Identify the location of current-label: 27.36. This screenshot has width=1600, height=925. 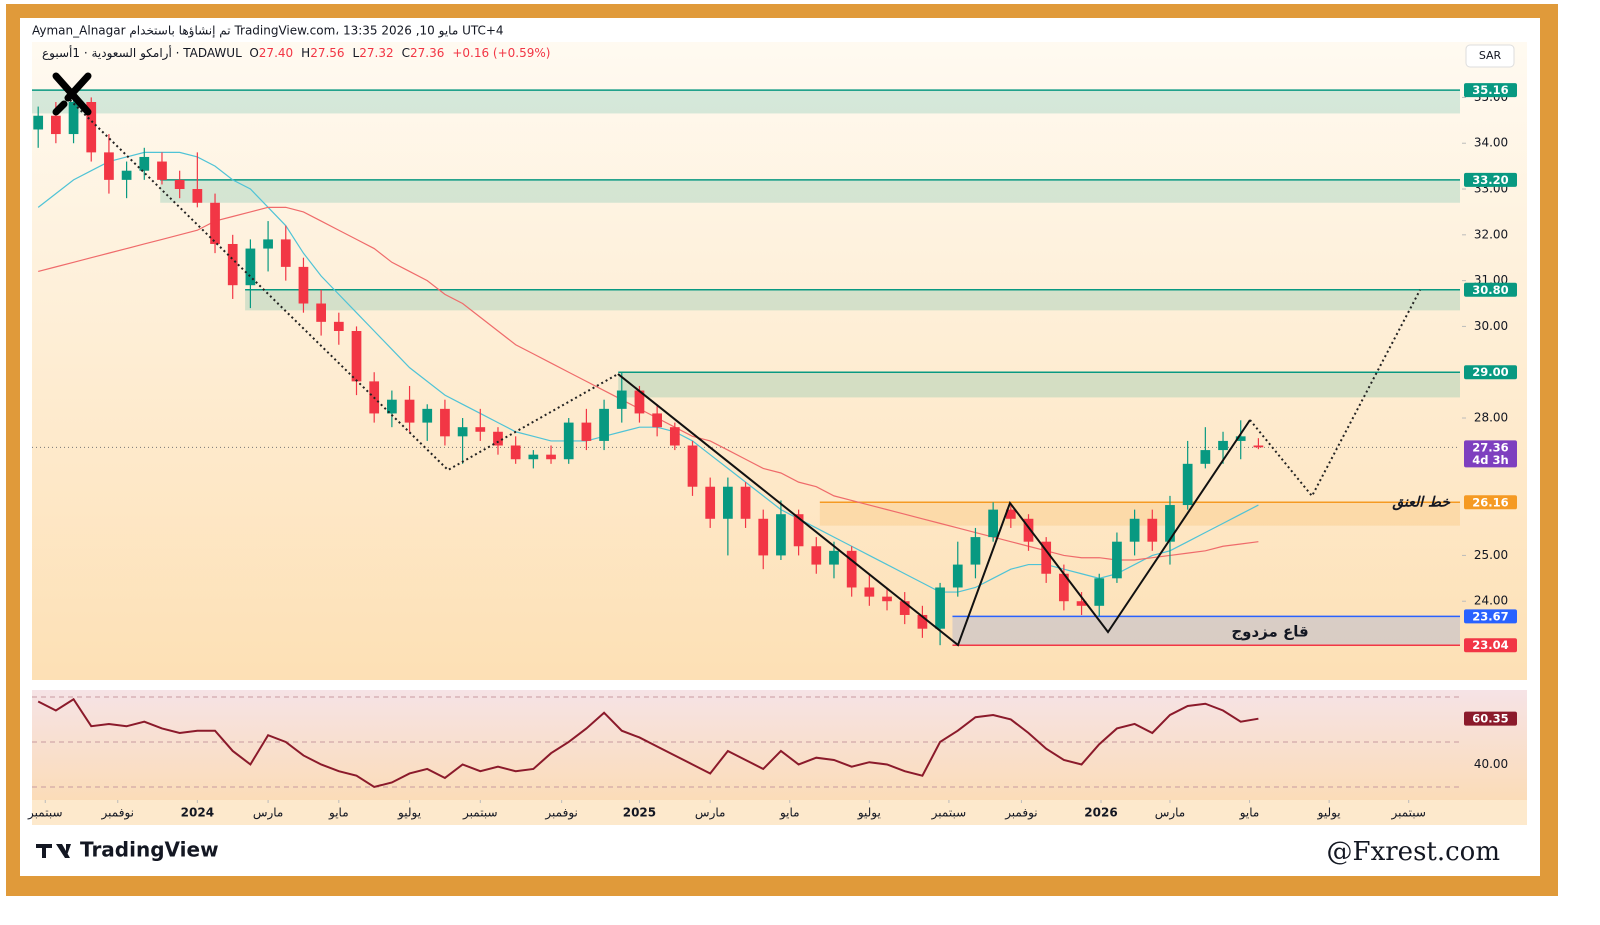
(1490, 447).